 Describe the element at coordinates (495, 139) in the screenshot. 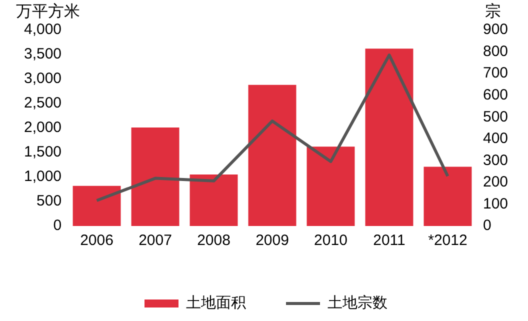

I see `y2-tick-label: 400` at that location.